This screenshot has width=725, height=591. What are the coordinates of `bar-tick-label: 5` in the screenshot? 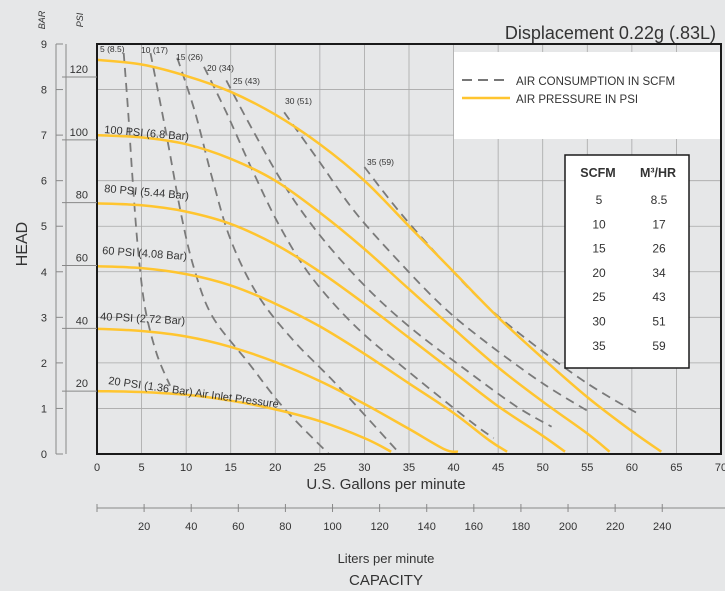 It's located at (44, 227).